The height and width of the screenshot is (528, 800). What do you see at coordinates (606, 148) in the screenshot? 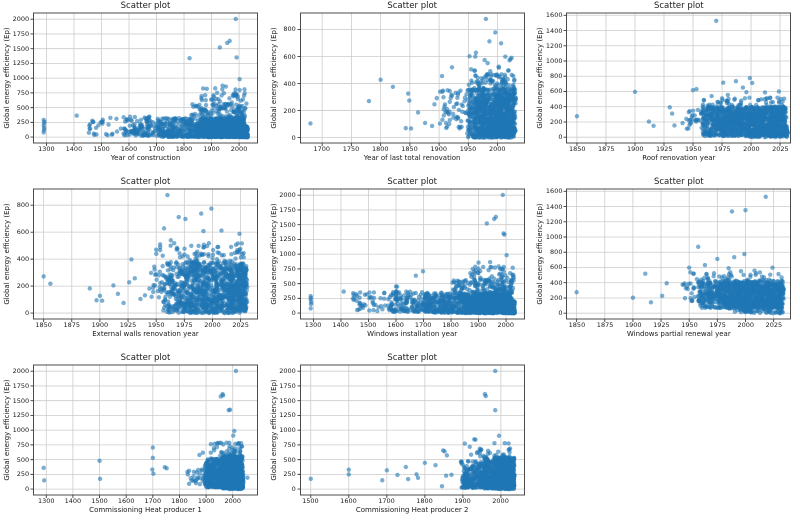
I see `x-tick-label: 1875` at bounding box center [606, 148].